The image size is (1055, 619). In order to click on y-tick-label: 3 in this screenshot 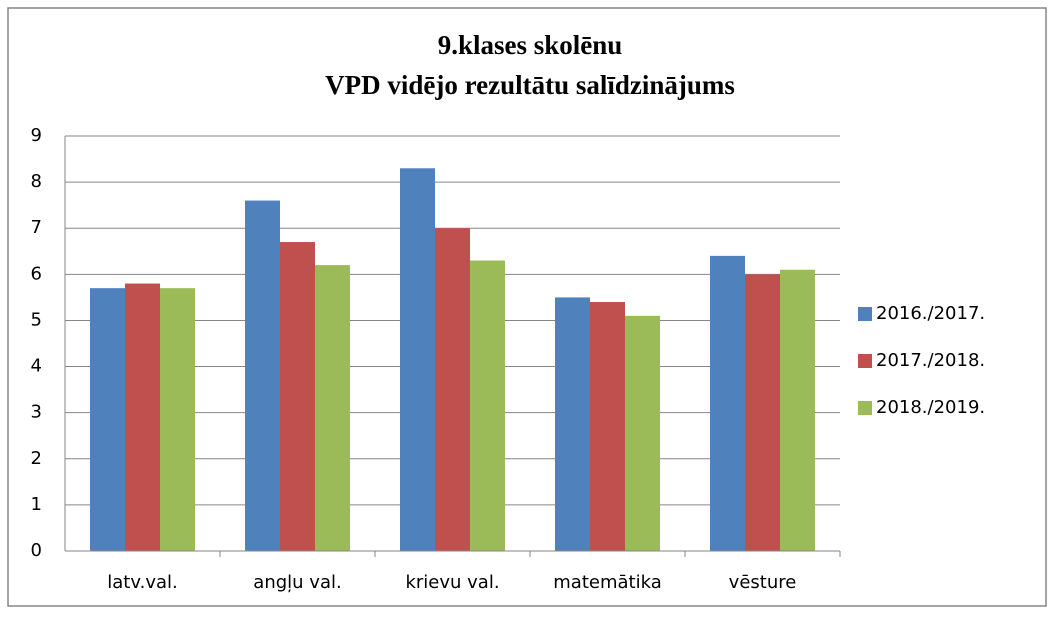, I will do `click(36, 412)`.